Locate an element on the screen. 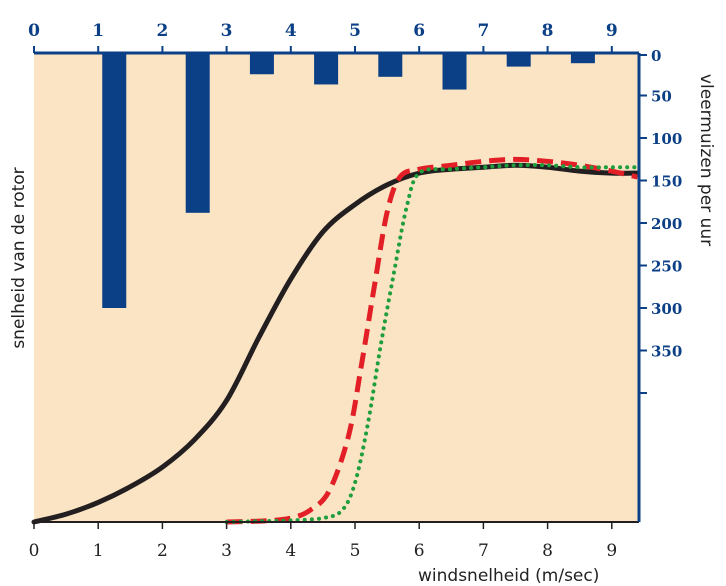  bottom-tick-label: 1 is located at coordinates (98, 551).